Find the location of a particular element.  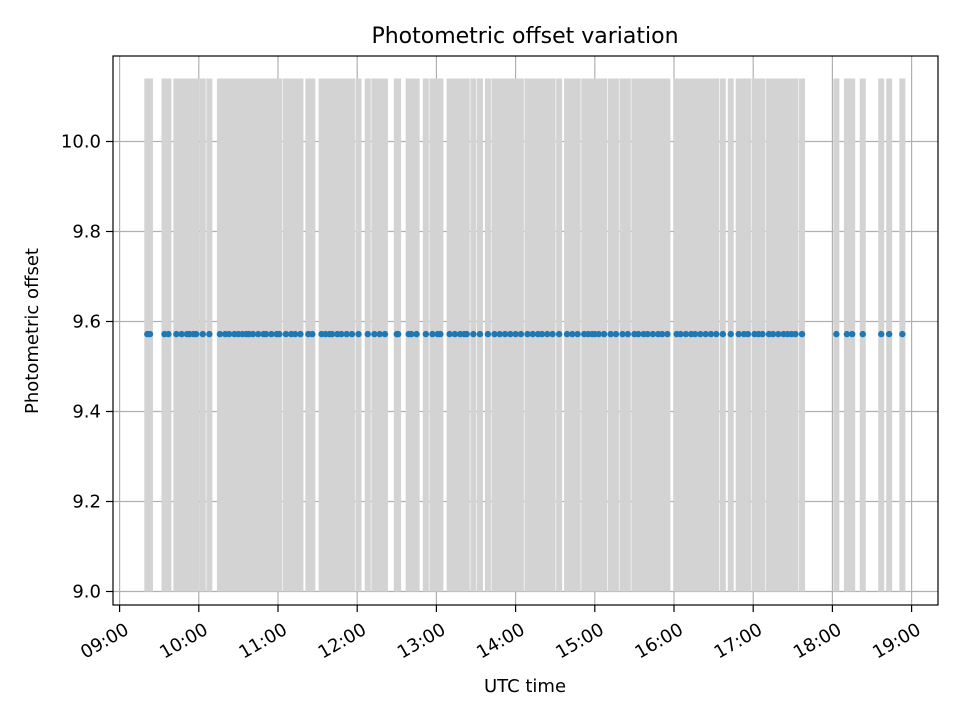

x-axis-label: UTC time is located at coordinates (525, 686).